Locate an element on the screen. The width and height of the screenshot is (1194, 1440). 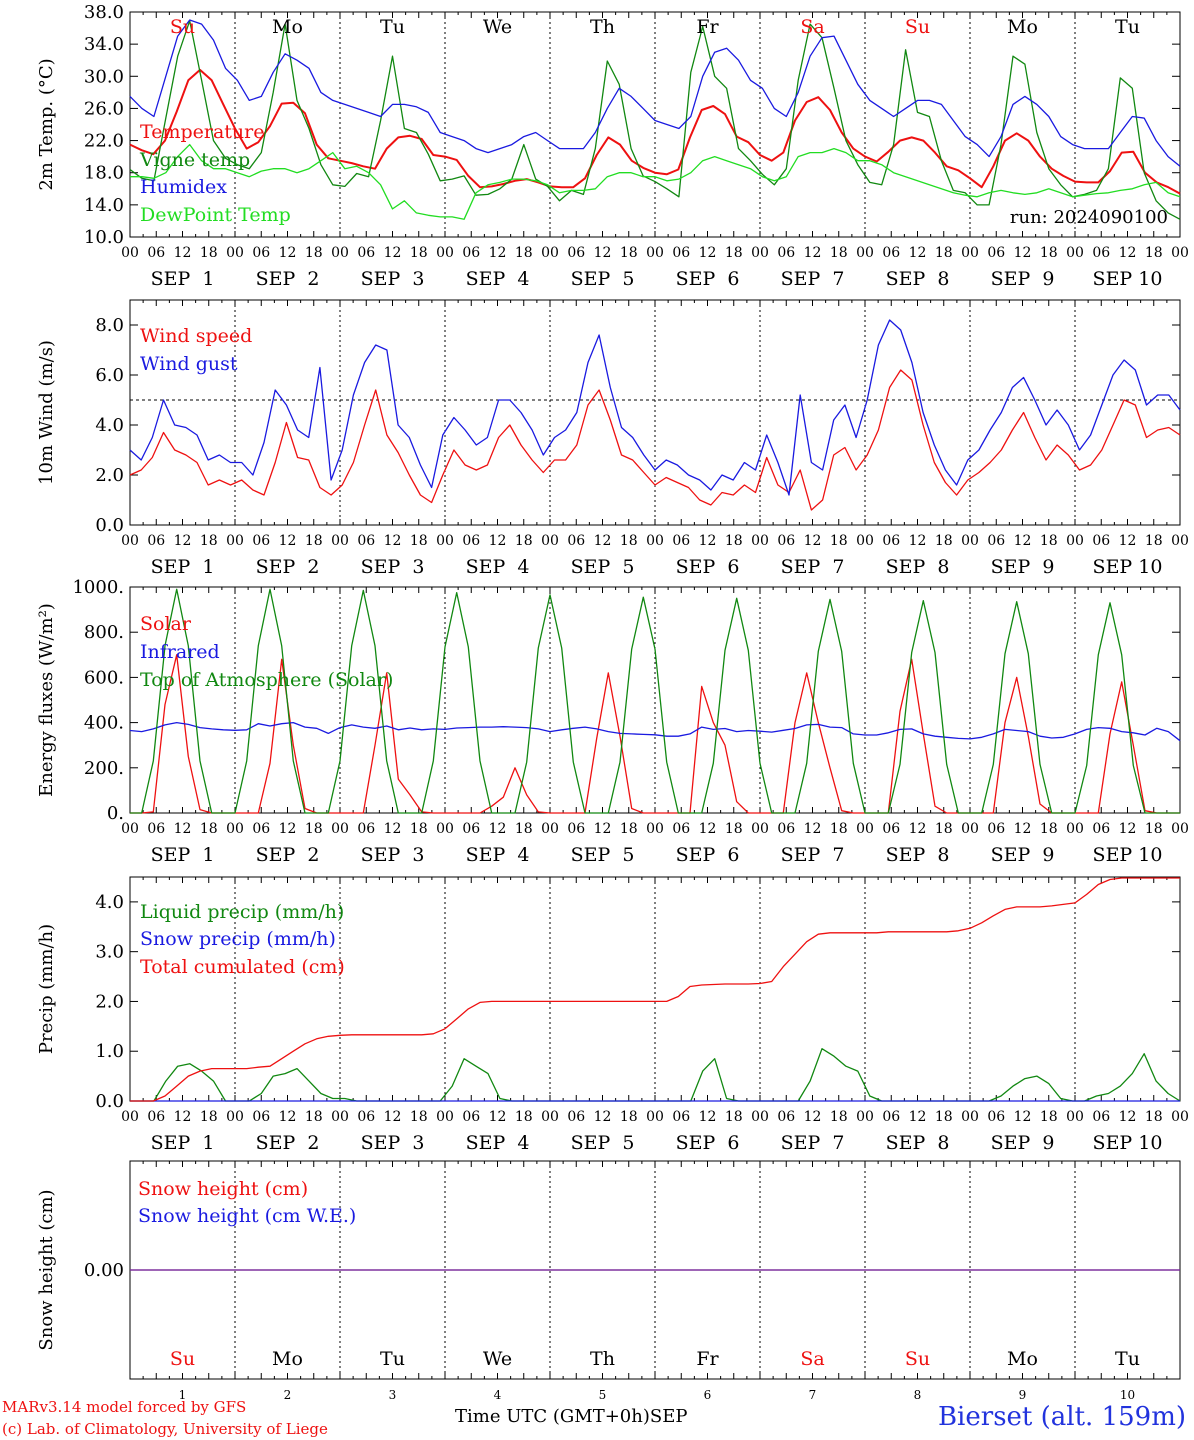
y-tick-label: 18.0 is located at coordinates (104, 173).